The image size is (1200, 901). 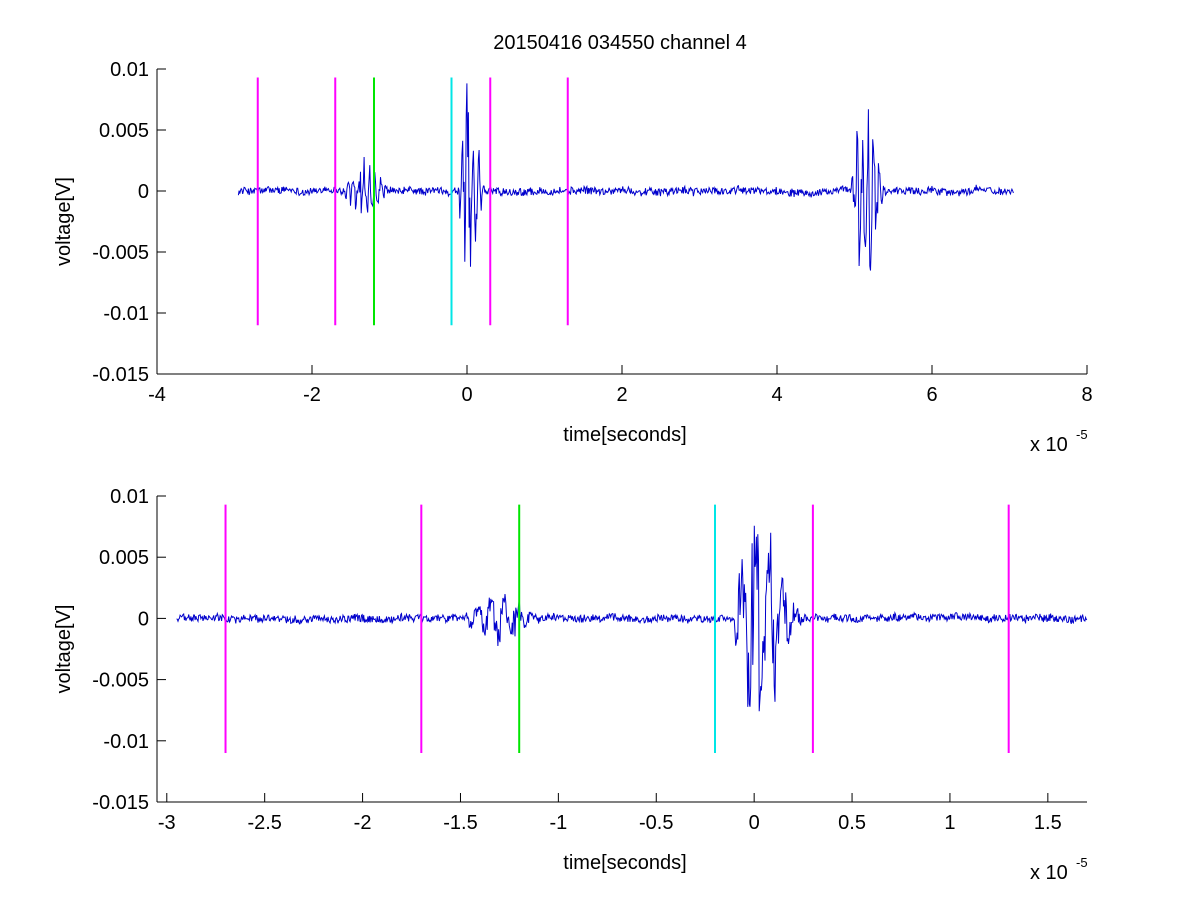 What do you see at coordinates (776, 395) in the screenshot?
I see `x-tick-label: 4` at bounding box center [776, 395].